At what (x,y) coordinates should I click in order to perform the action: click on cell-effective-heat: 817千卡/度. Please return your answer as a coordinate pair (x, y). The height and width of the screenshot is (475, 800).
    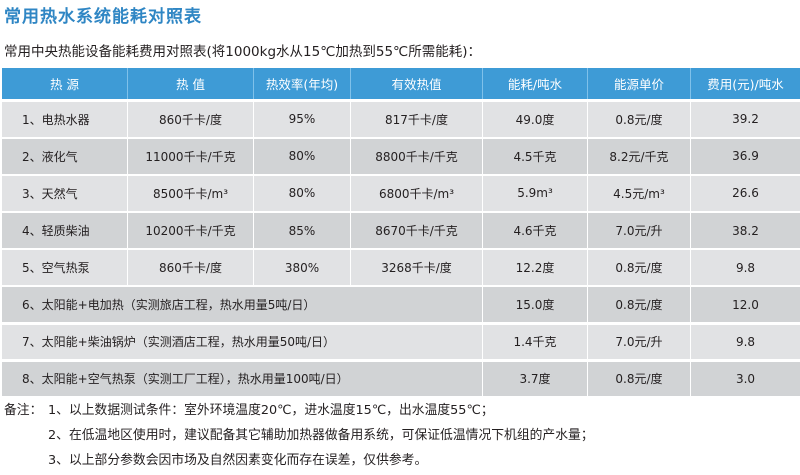
    Looking at the image, I should click on (417, 119).